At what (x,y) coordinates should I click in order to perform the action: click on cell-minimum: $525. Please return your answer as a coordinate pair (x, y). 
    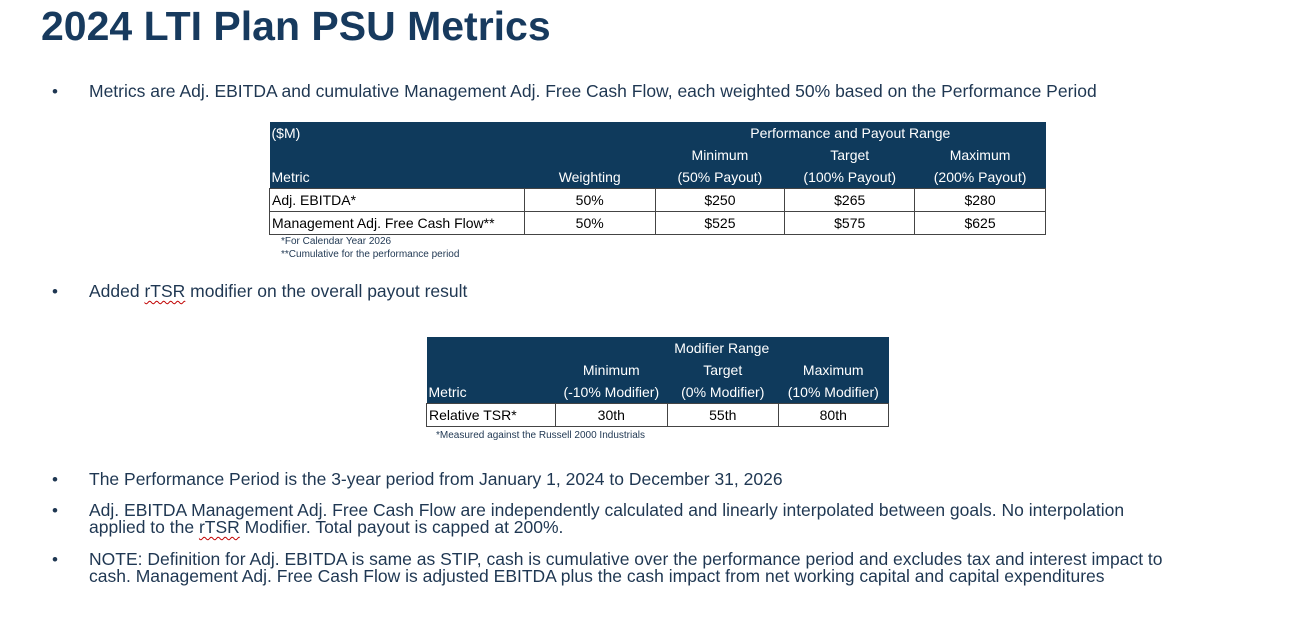
    Looking at the image, I should click on (720, 223).